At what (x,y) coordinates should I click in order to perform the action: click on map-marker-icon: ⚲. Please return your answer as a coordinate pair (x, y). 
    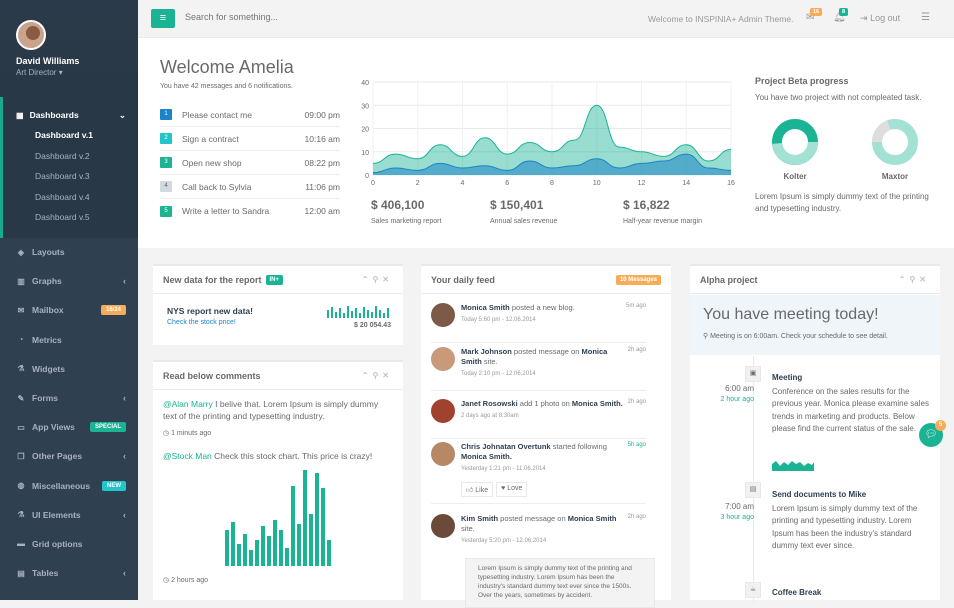
    Looking at the image, I should click on (706, 336).